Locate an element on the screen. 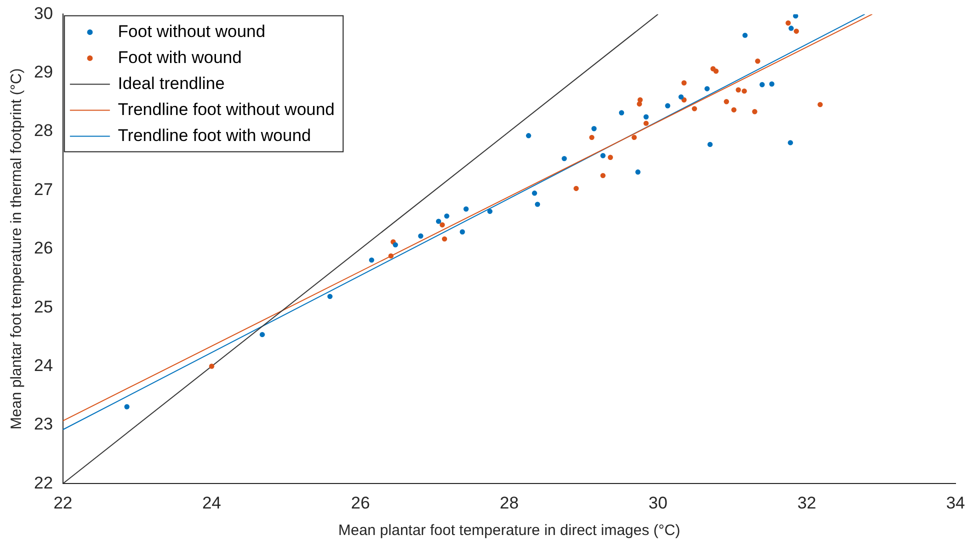 The height and width of the screenshot is (546, 969). legend-label: Foot with wound is located at coordinates (180, 57).